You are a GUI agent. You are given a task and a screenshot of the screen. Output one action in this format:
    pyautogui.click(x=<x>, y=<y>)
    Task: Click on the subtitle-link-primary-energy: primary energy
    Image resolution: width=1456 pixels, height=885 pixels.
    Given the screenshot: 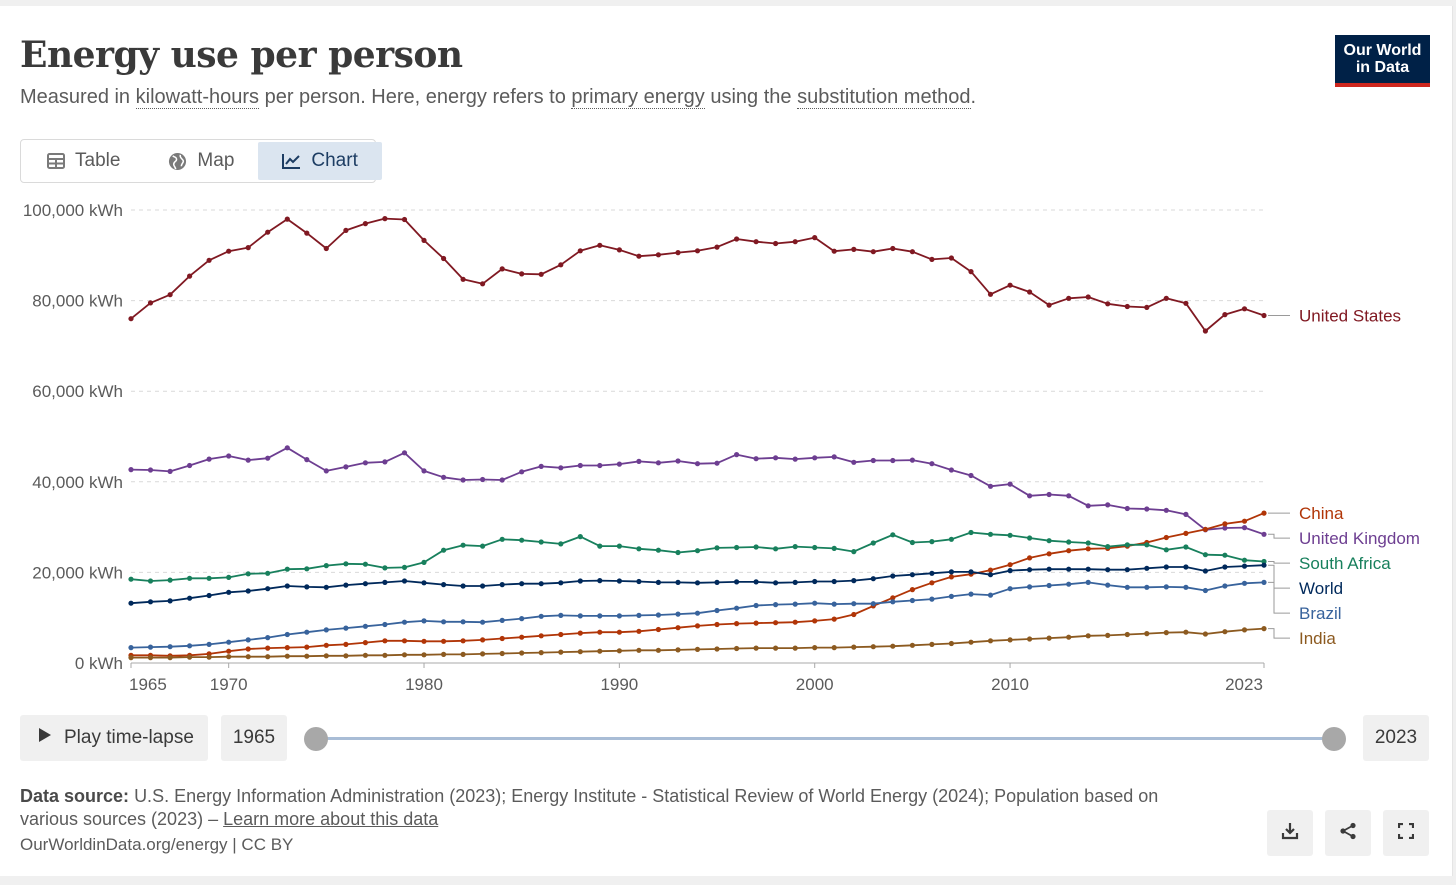 What is the action you would take?
    pyautogui.click(x=638, y=97)
    